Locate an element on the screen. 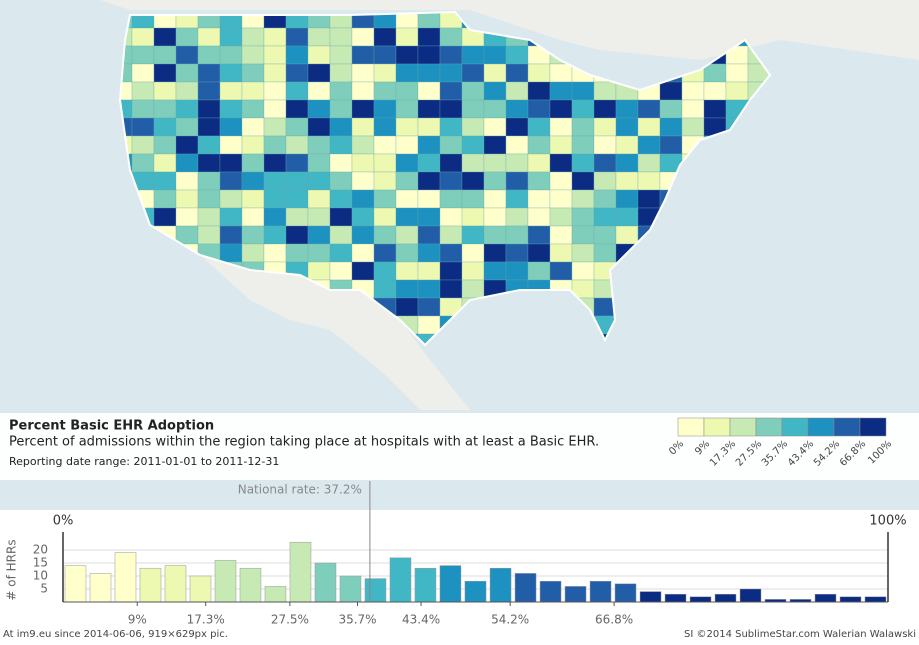  y-axis-label: # of HRRs is located at coordinates (12, 569).